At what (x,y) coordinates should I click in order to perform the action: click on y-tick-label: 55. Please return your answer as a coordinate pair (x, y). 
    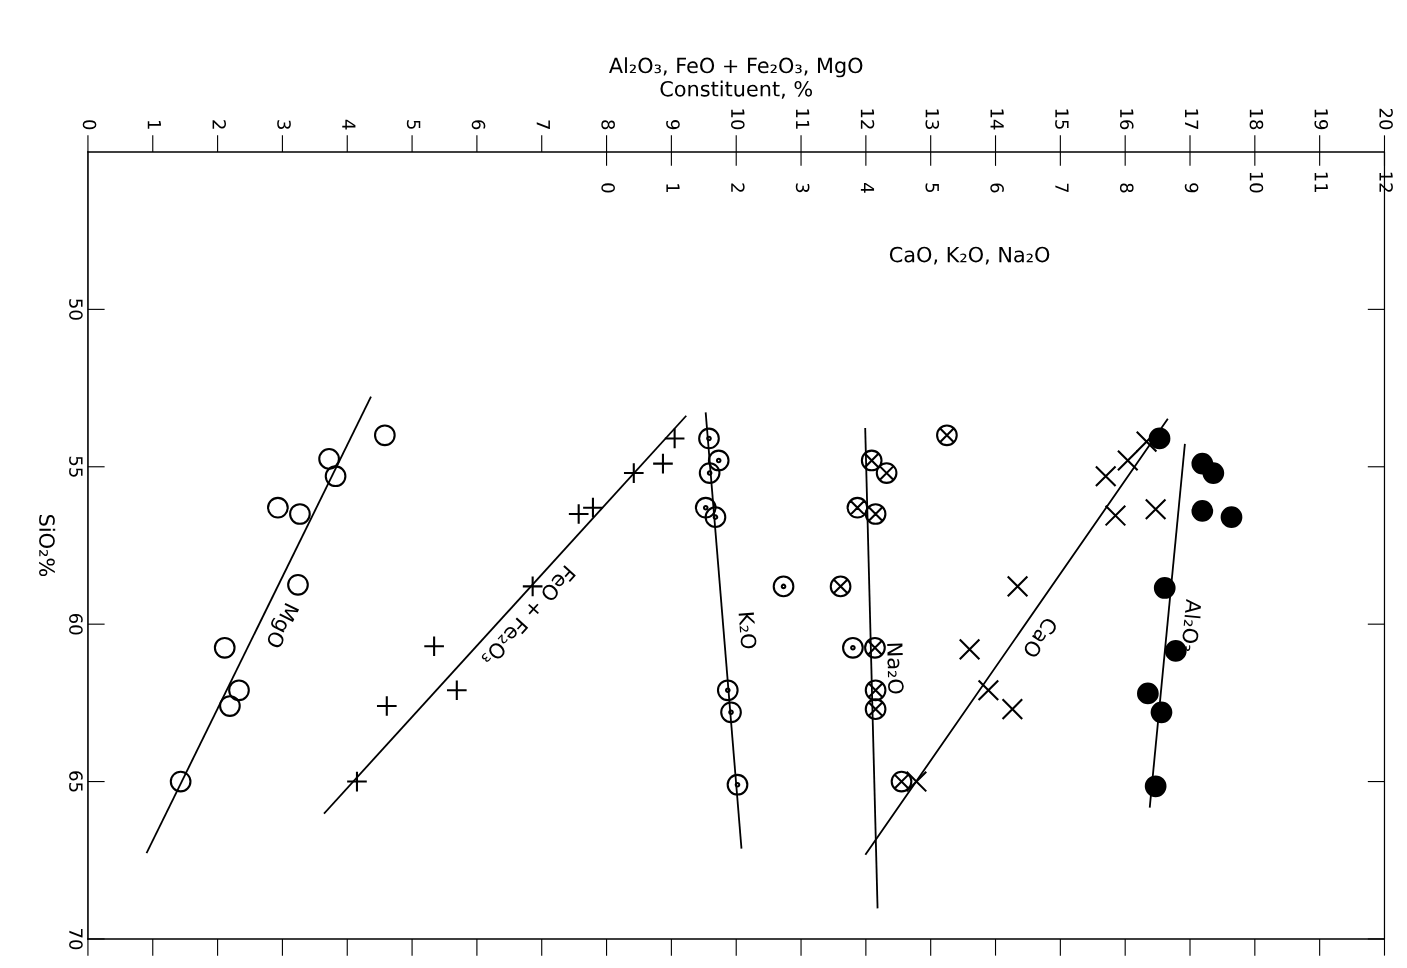
    Looking at the image, I should click on (76, 466).